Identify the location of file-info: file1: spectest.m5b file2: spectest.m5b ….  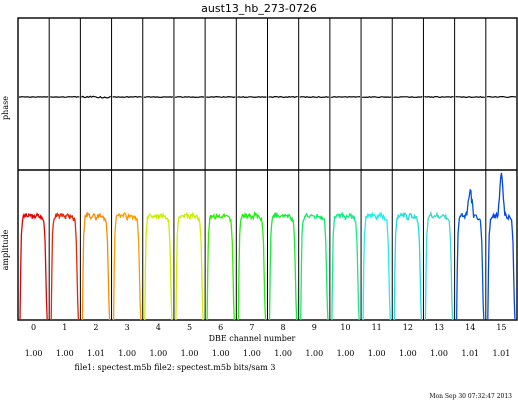
(175, 367).